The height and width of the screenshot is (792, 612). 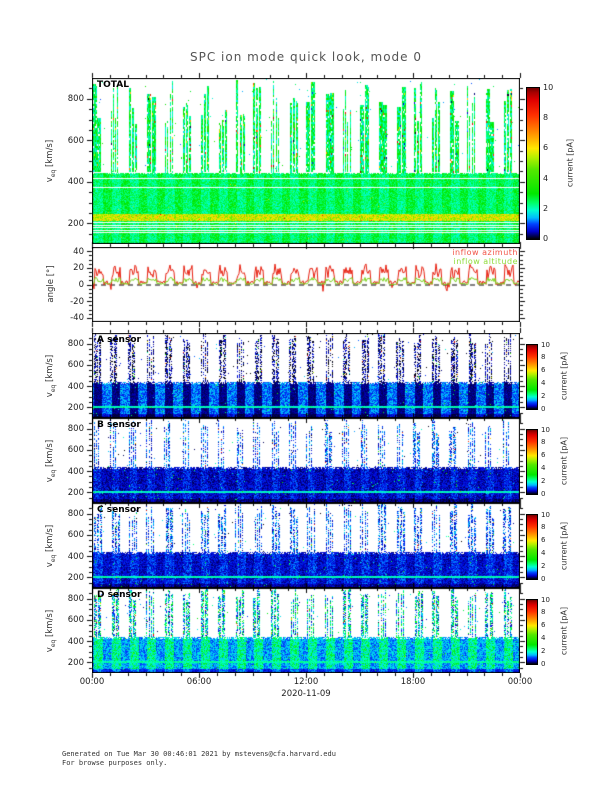 What do you see at coordinates (306, 460) in the screenshot?
I see `spectrogram-sensor-b` at bounding box center [306, 460].